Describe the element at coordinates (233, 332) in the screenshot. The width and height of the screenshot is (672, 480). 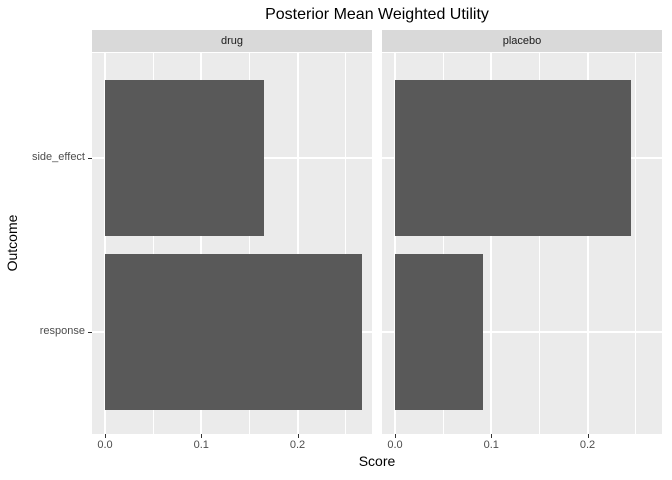
I see `bar-drug-response` at that location.